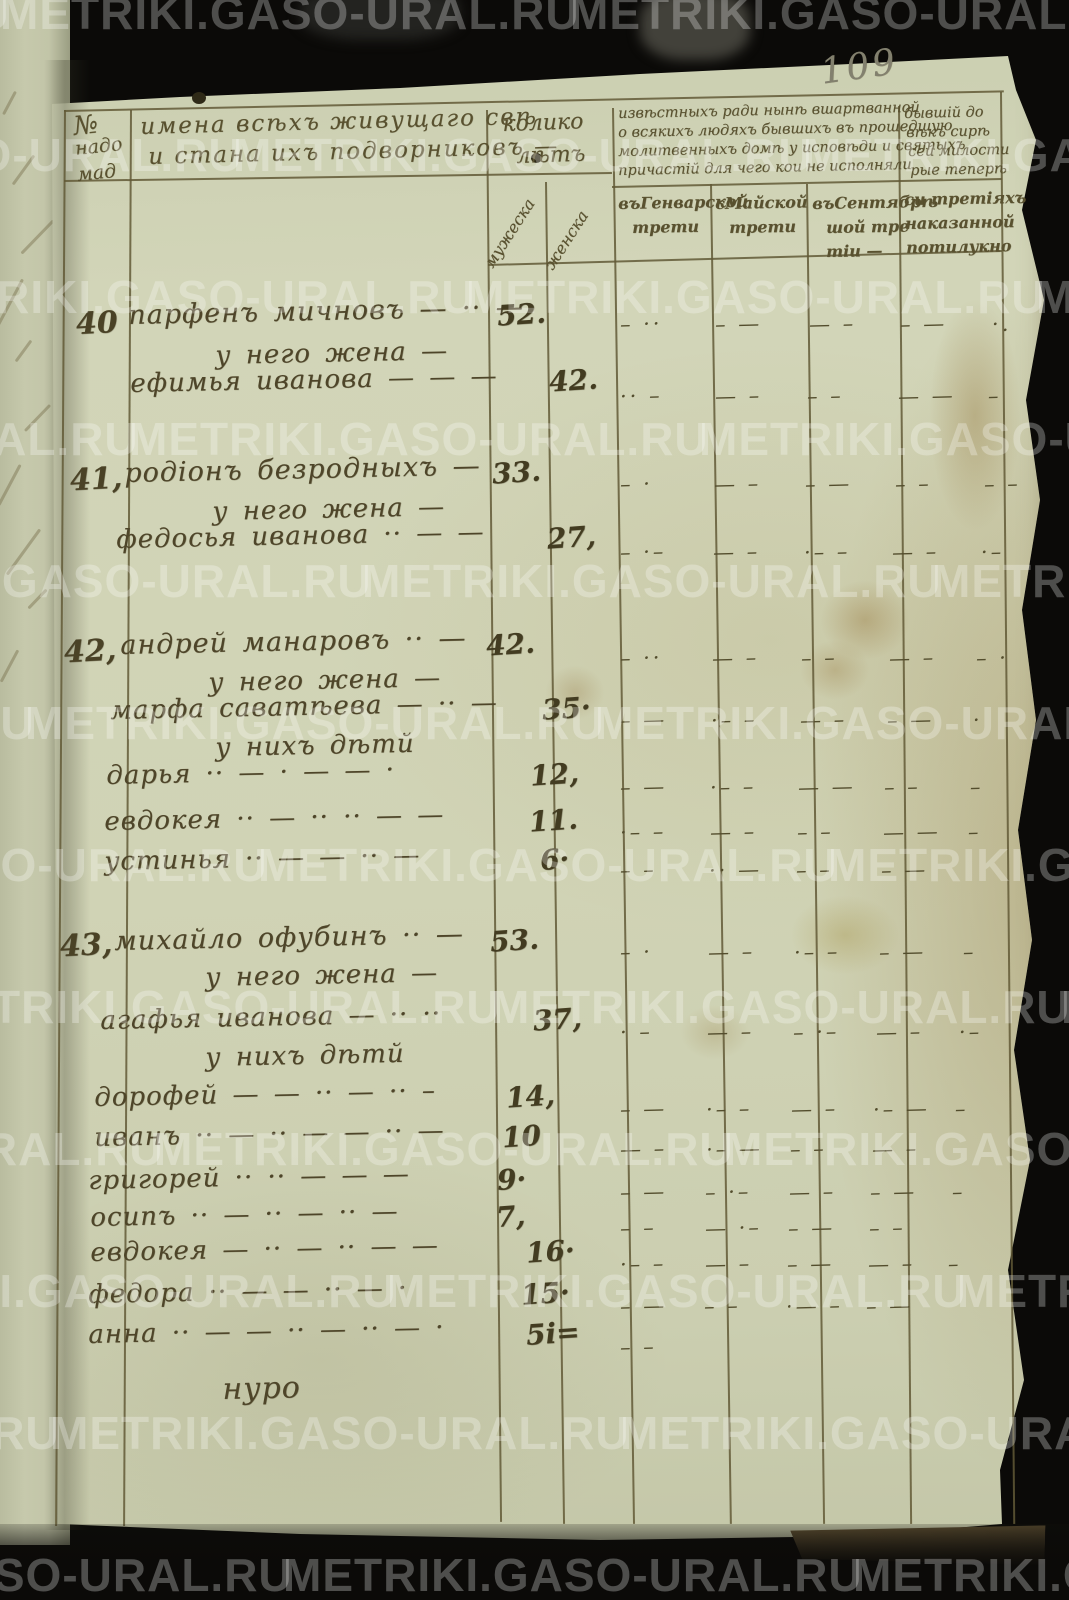  Describe the element at coordinates (521, 314) in the screenshot. I see `age-value: 52.` at that location.